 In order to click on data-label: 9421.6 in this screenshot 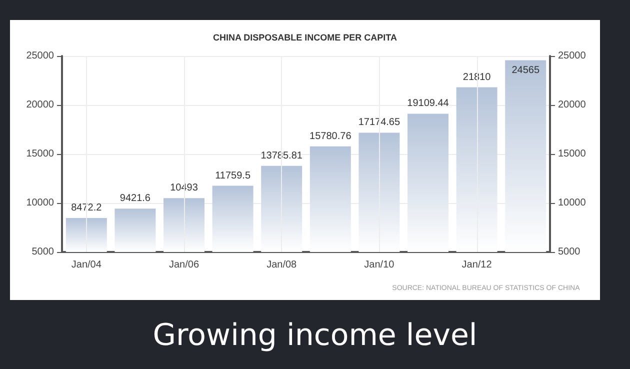, I will do `click(135, 198)`.